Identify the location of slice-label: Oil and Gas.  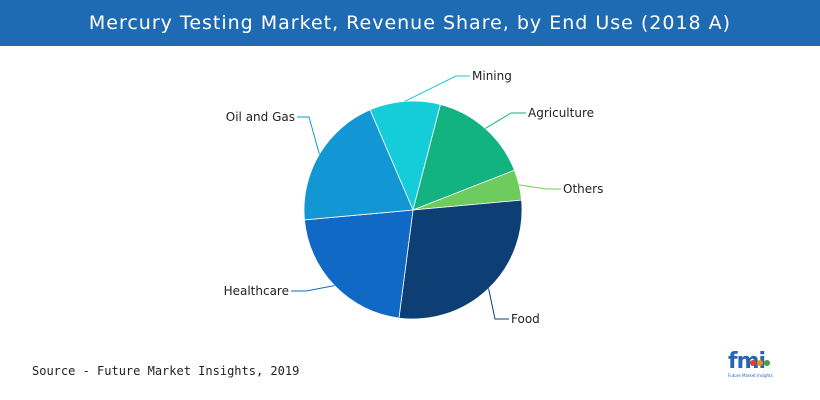
(260, 117).